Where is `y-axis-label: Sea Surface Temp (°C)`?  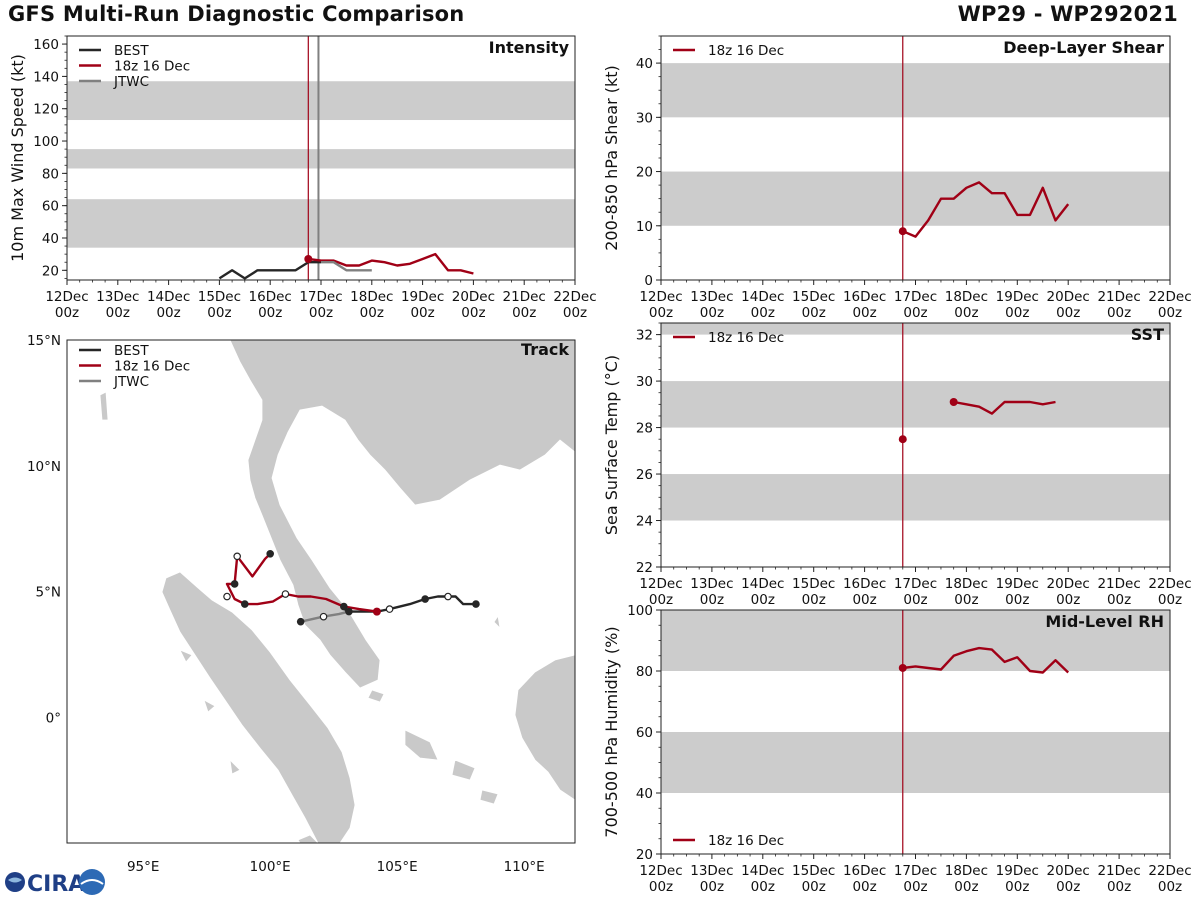
y-axis-label: Sea Surface Temp (°C) is located at coordinates (611, 445).